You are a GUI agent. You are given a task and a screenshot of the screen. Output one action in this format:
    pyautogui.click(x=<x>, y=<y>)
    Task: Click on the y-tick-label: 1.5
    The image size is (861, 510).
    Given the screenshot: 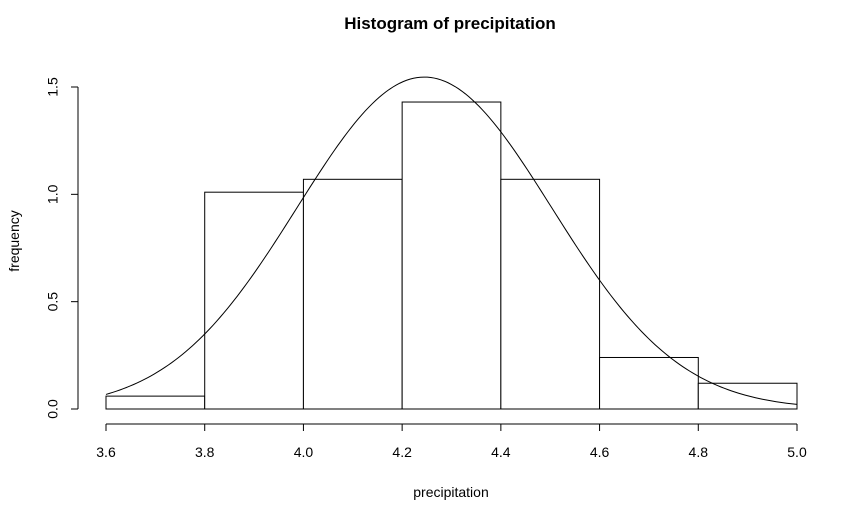 What is the action you would take?
    pyautogui.click(x=53, y=87)
    